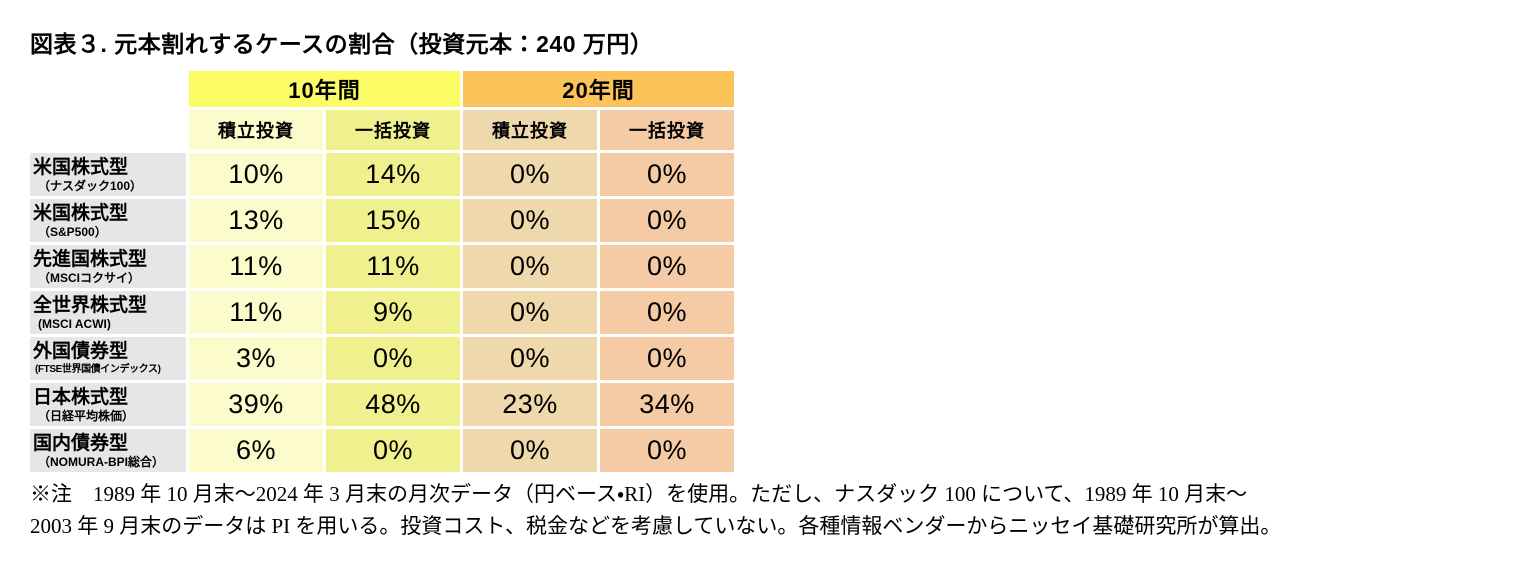 Image resolution: width=1531 pixels, height=561 pixels. I want to click on column-group-header-10yr: 10年間, so click(324, 89).